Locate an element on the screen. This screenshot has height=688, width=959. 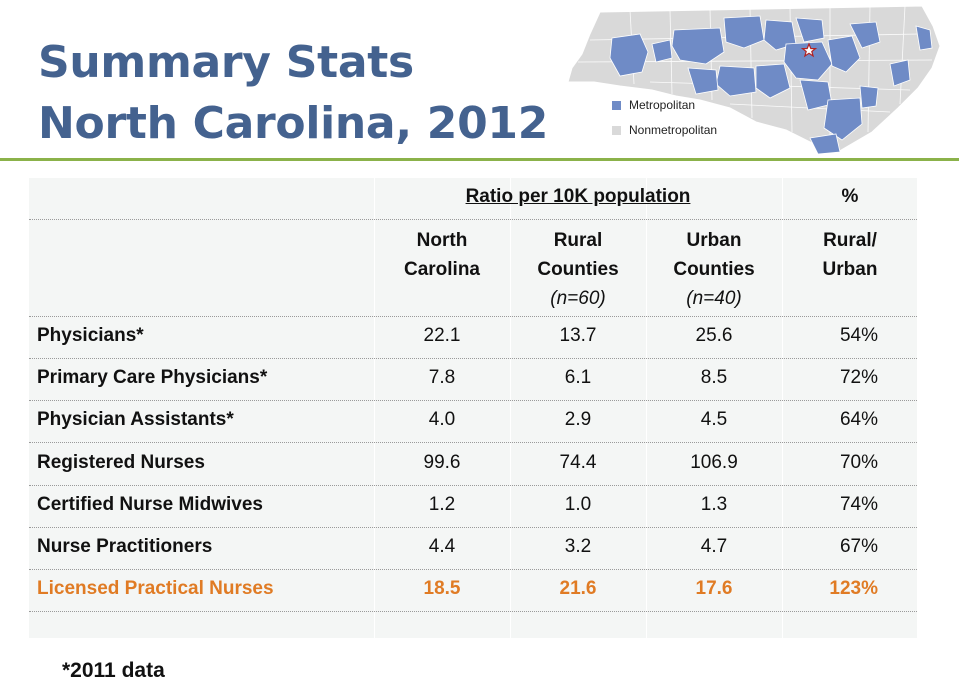
row-value-nc: 4.0 is located at coordinates (442, 420).